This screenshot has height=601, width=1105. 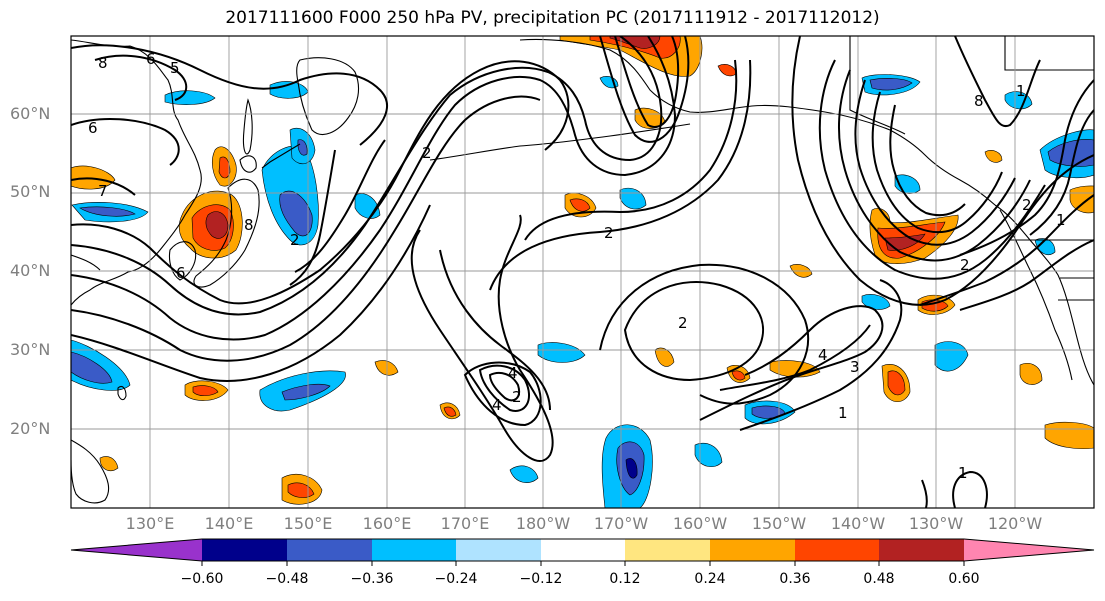 I want to click on coastline-alaska, so click(x=757, y=122).